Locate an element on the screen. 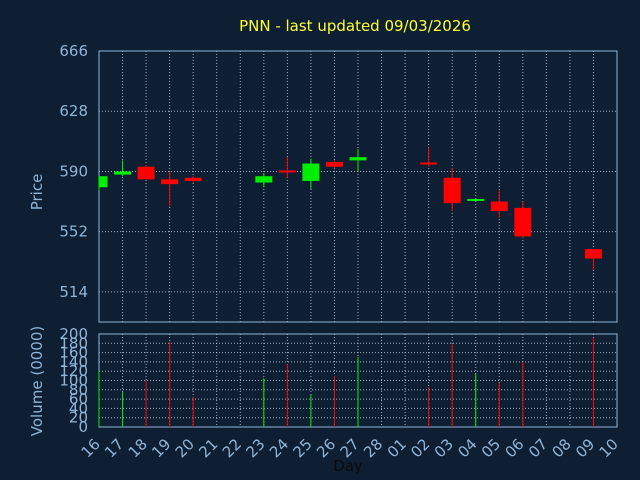 This screenshot has width=640, height=480. day-tick-label: 28 is located at coordinates (373, 448).